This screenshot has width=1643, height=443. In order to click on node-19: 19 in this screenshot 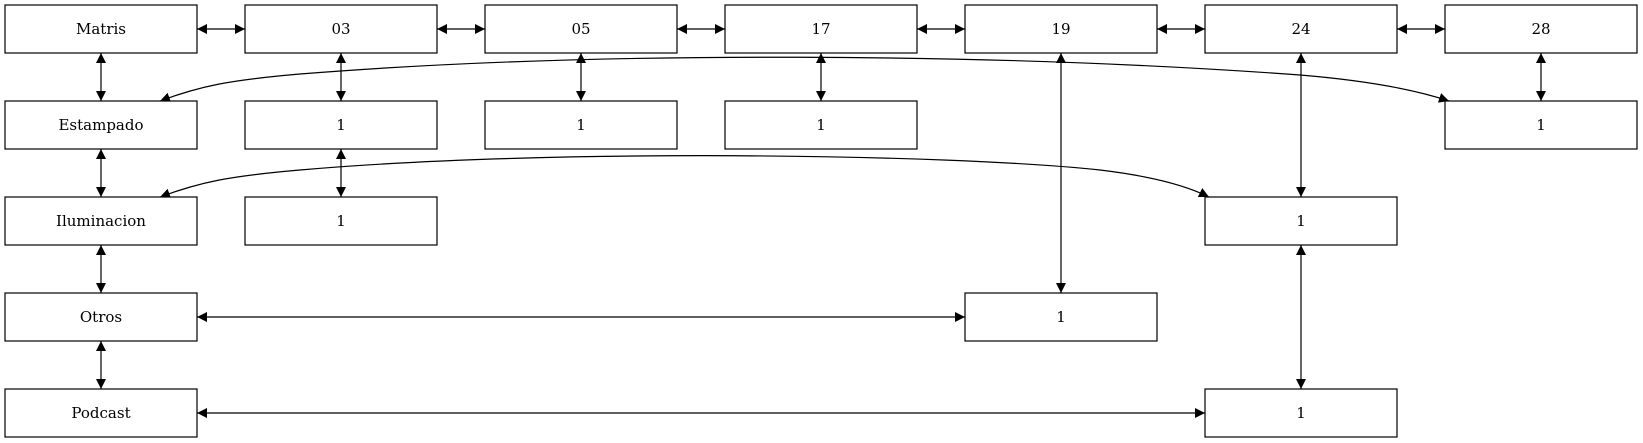, I will do `click(1061, 29)`.